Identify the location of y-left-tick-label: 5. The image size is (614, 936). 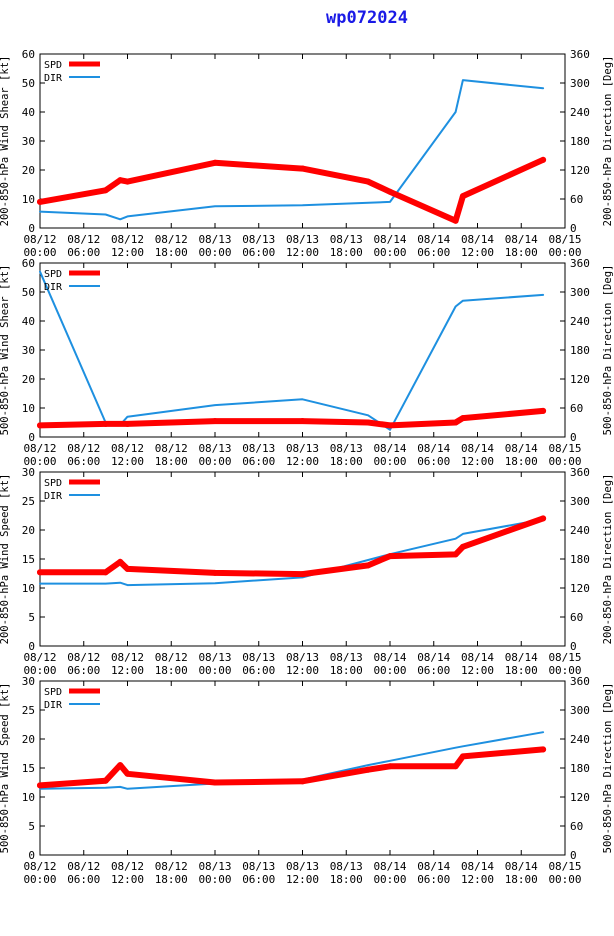
(31, 617).